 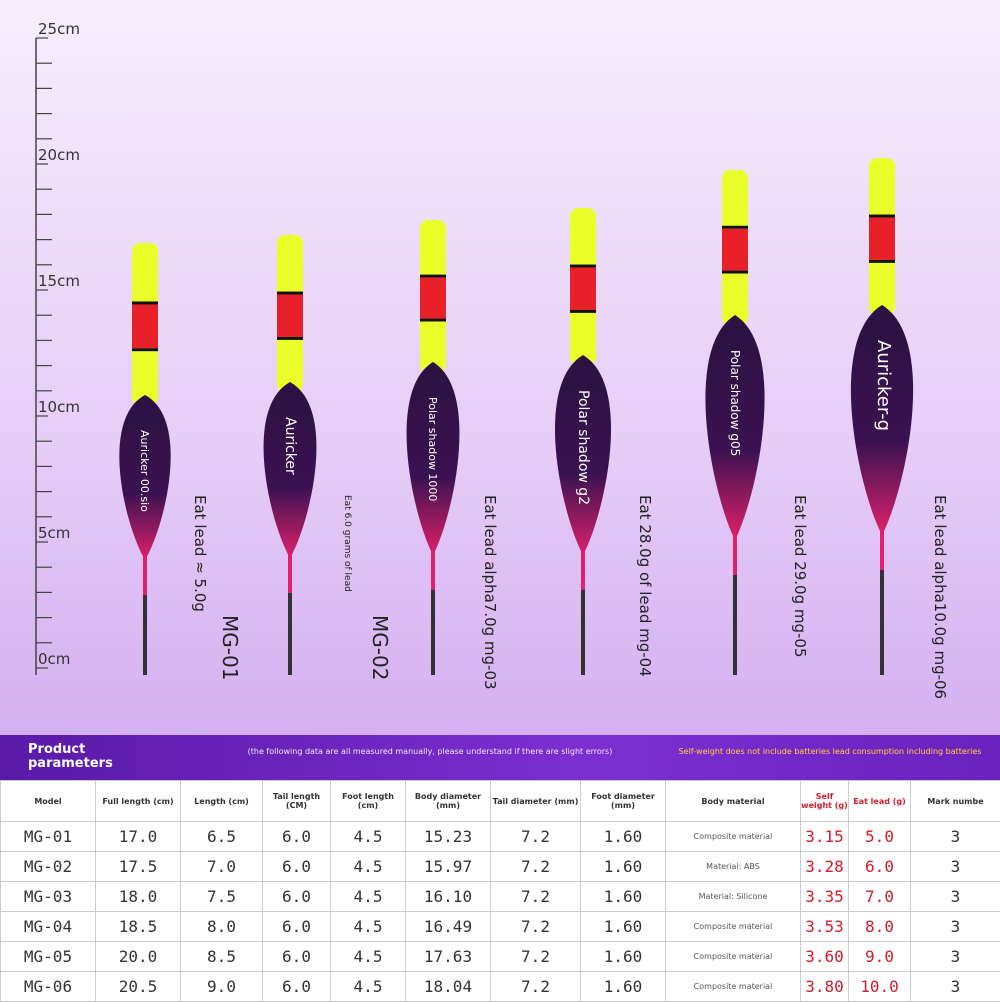 I want to click on table-cell: 15.97, so click(x=448, y=867).